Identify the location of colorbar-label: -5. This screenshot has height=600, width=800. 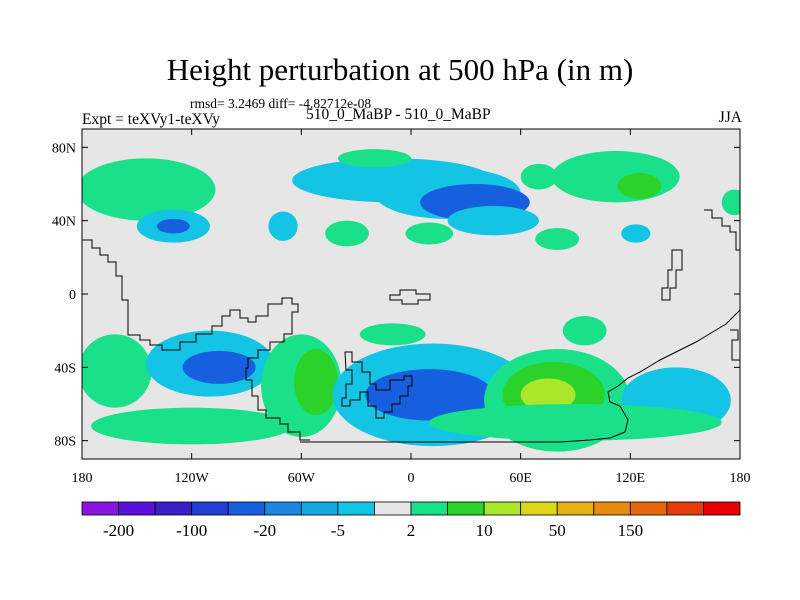
(338, 530).